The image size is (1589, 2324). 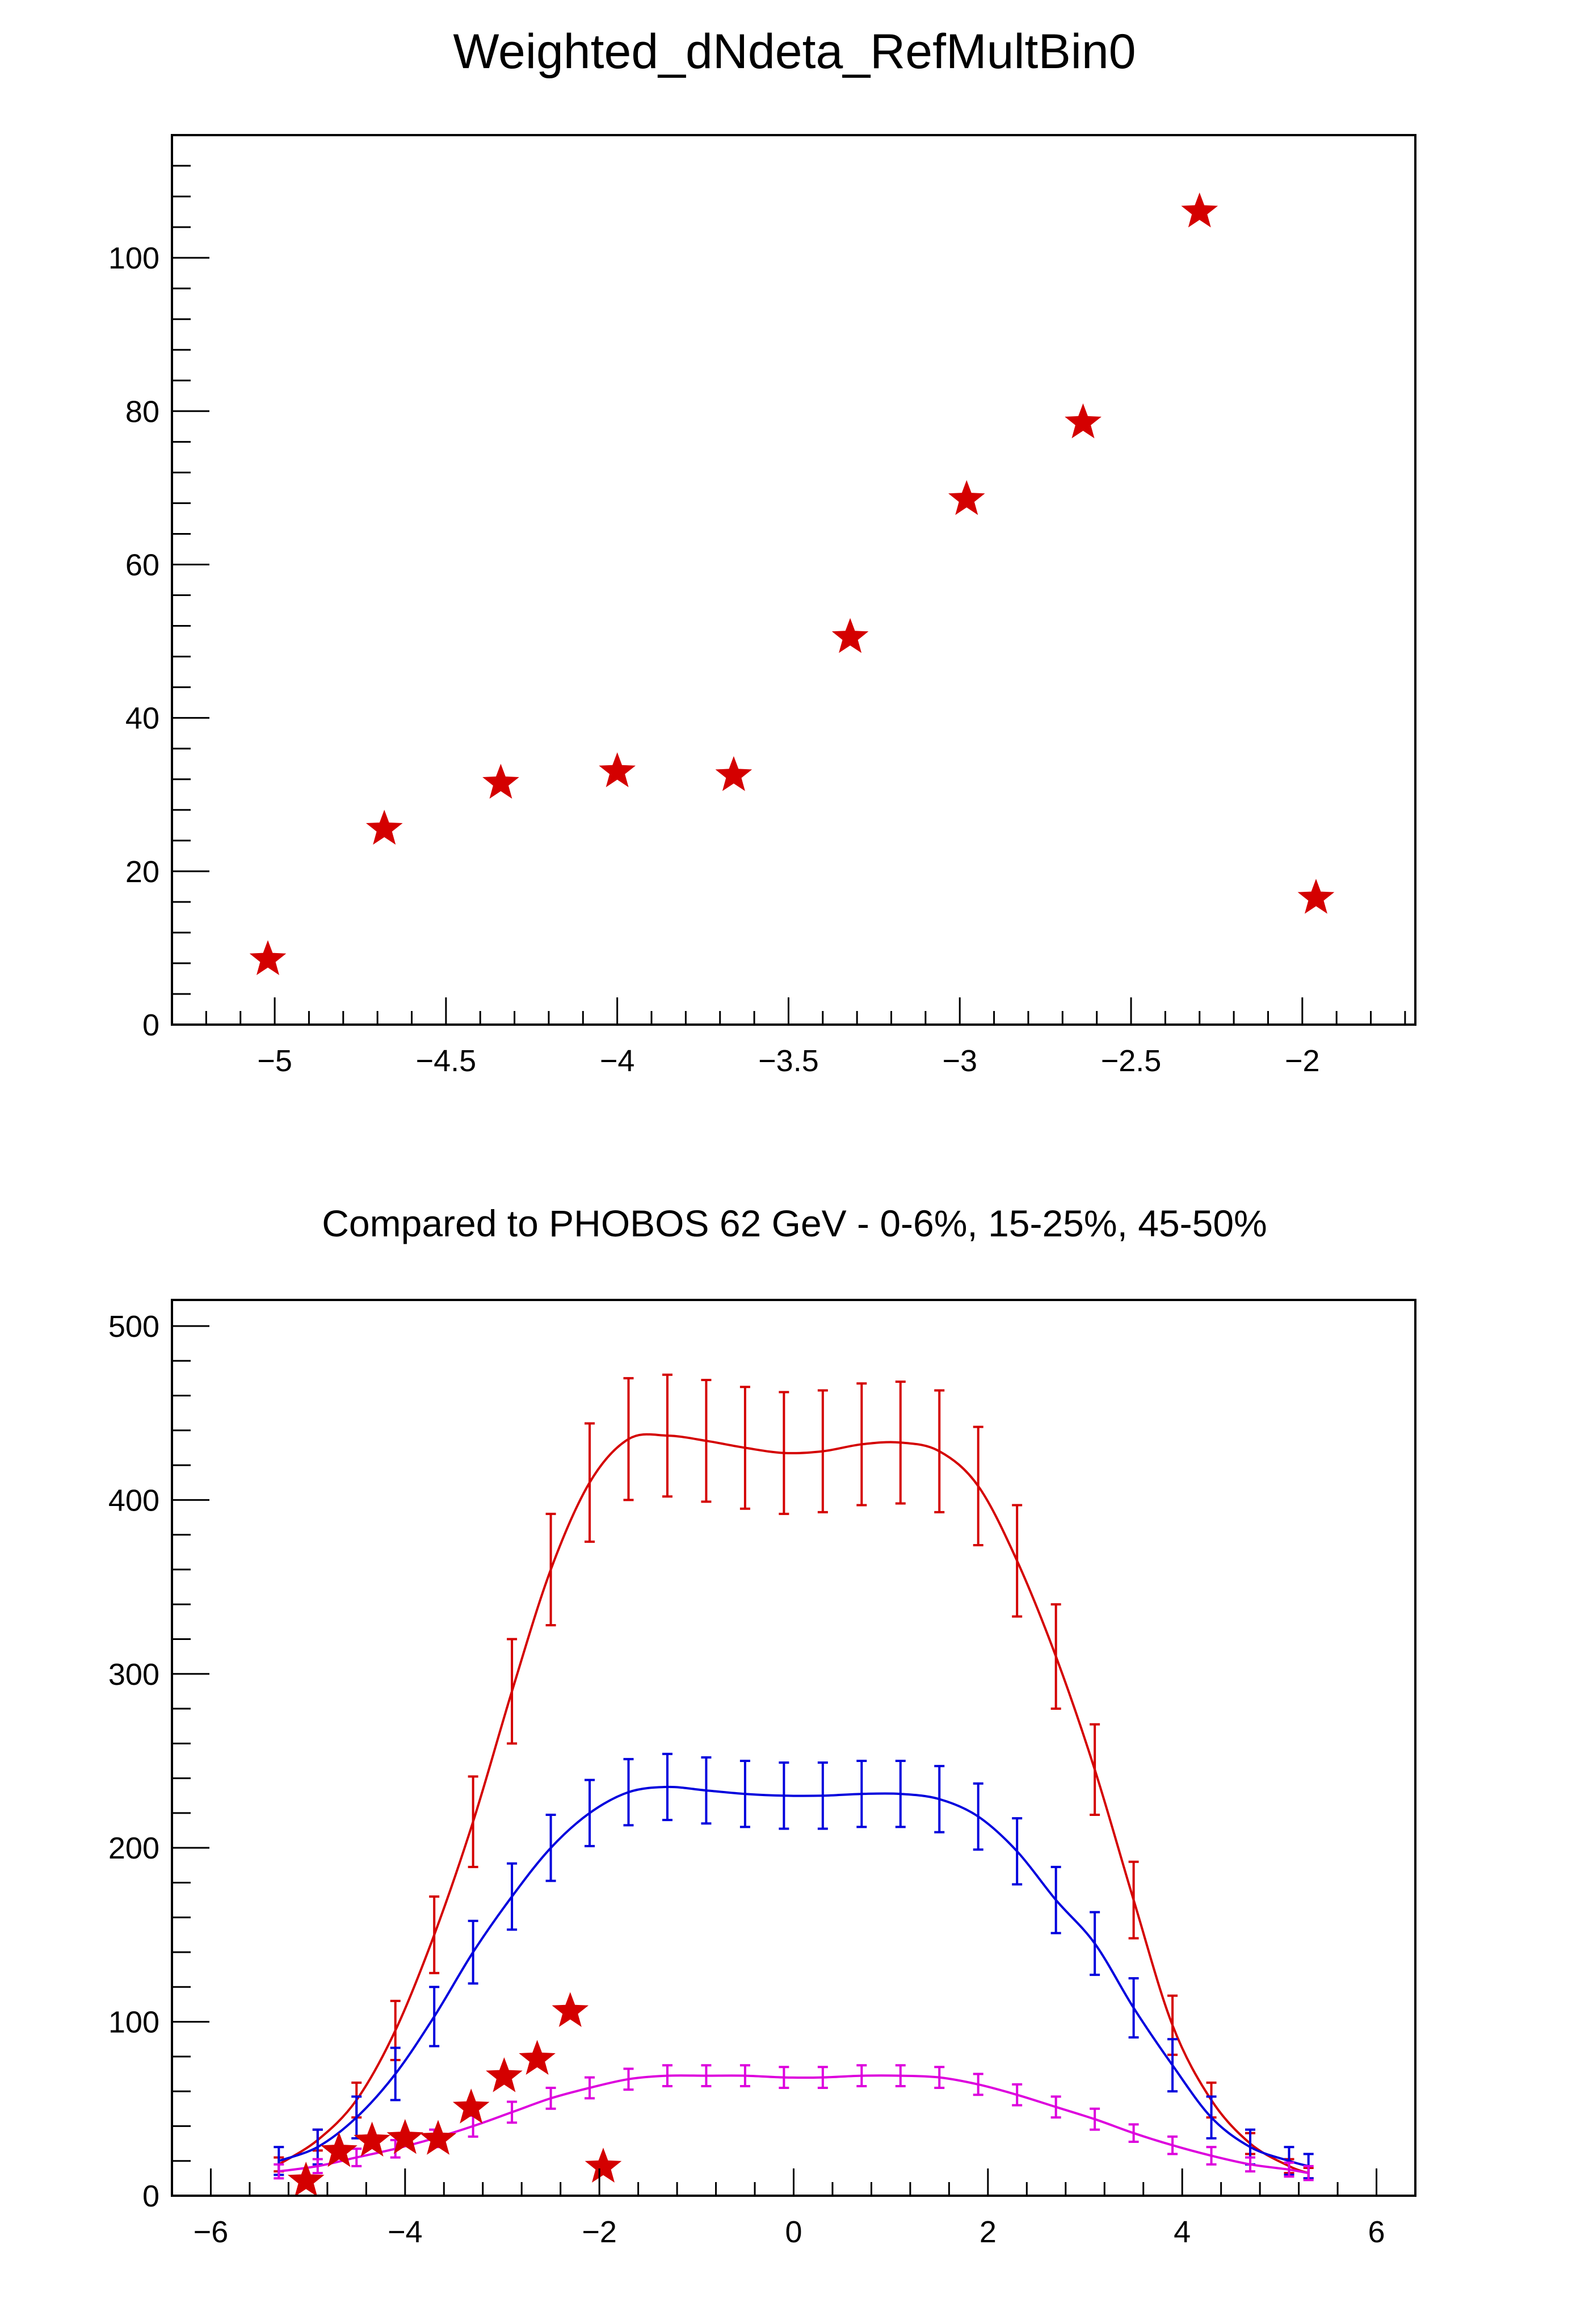 I want to click on bottom-y-tick-label: 100, so click(x=133, y=2023).